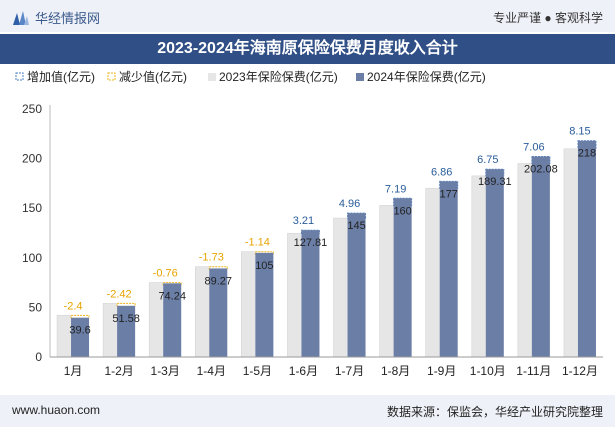  I want to click on value-label-2024: 74.24, so click(172, 296).